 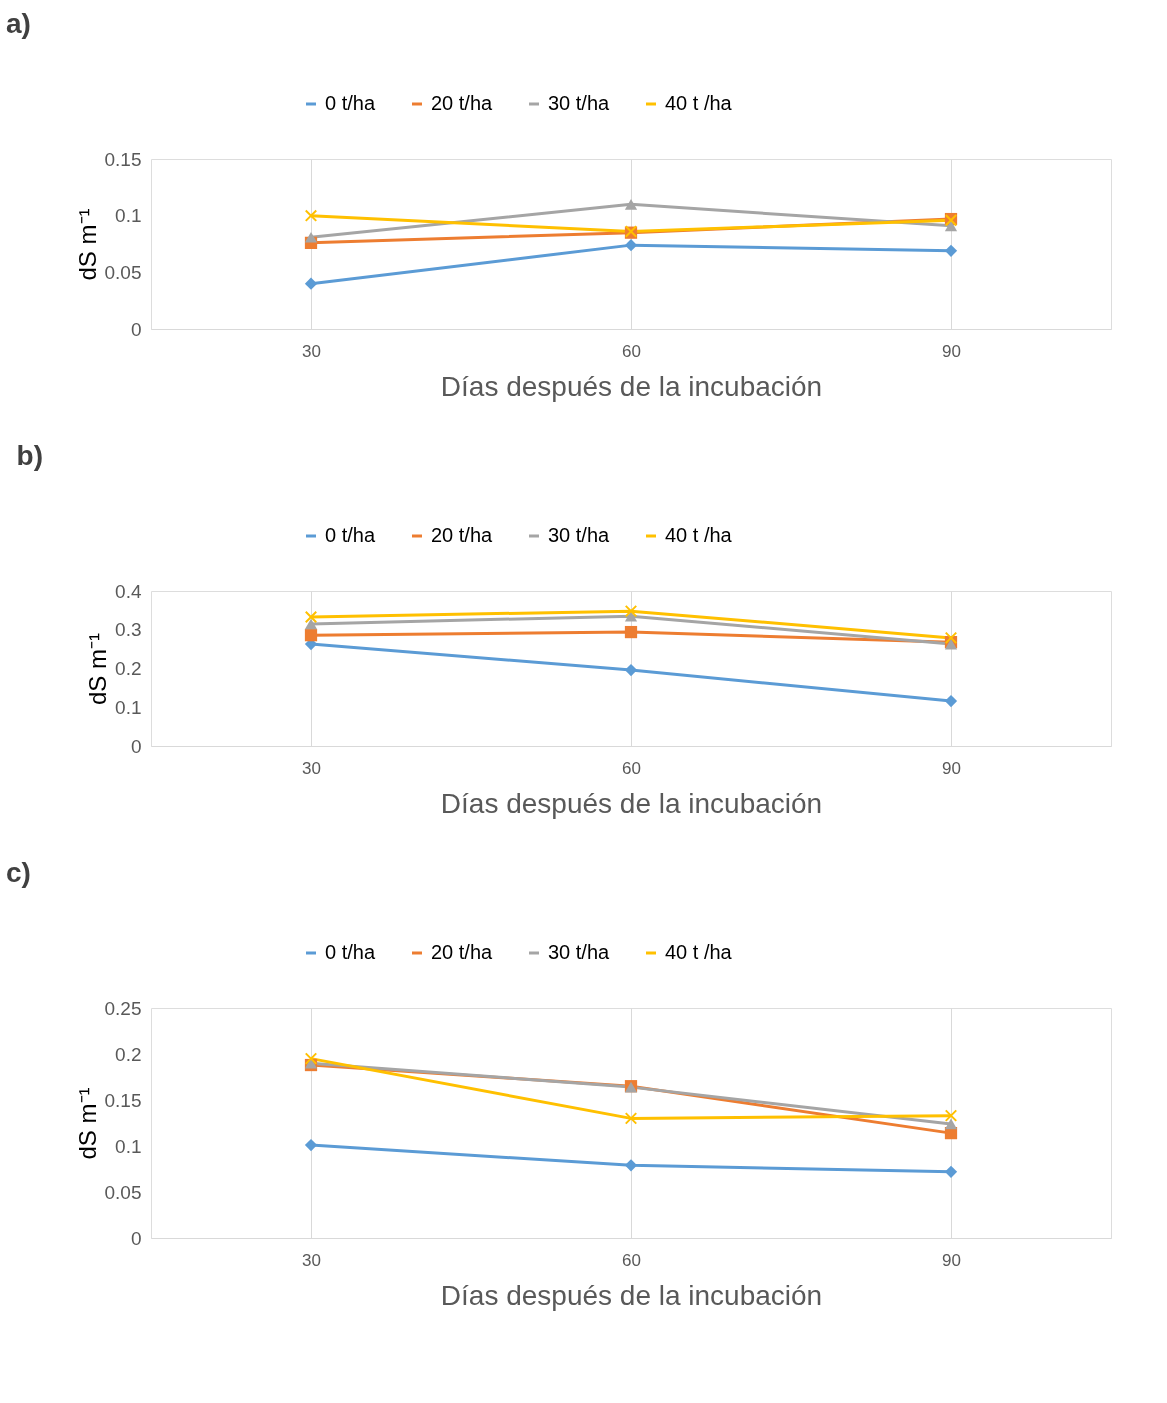 What do you see at coordinates (18, 23) in the screenshot?
I see `chart-title: a)` at bounding box center [18, 23].